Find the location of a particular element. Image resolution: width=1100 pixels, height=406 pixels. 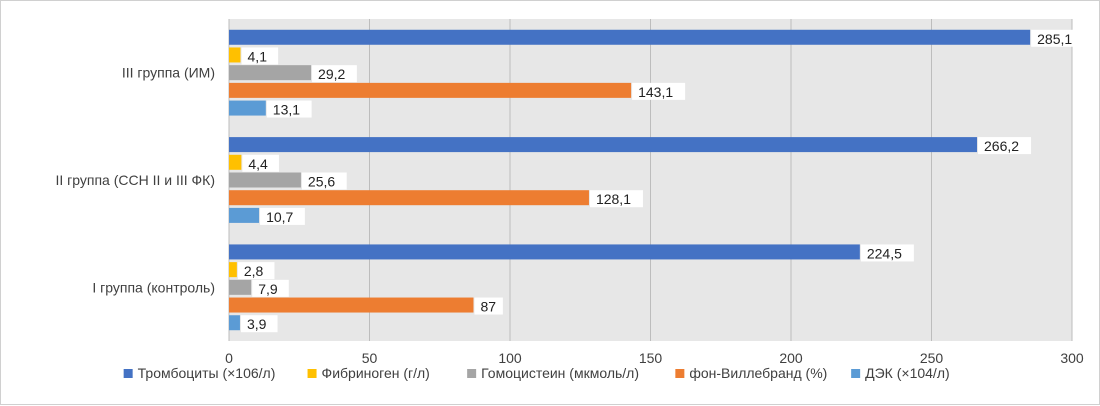

data-label: 7,9 is located at coordinates (268, 289).